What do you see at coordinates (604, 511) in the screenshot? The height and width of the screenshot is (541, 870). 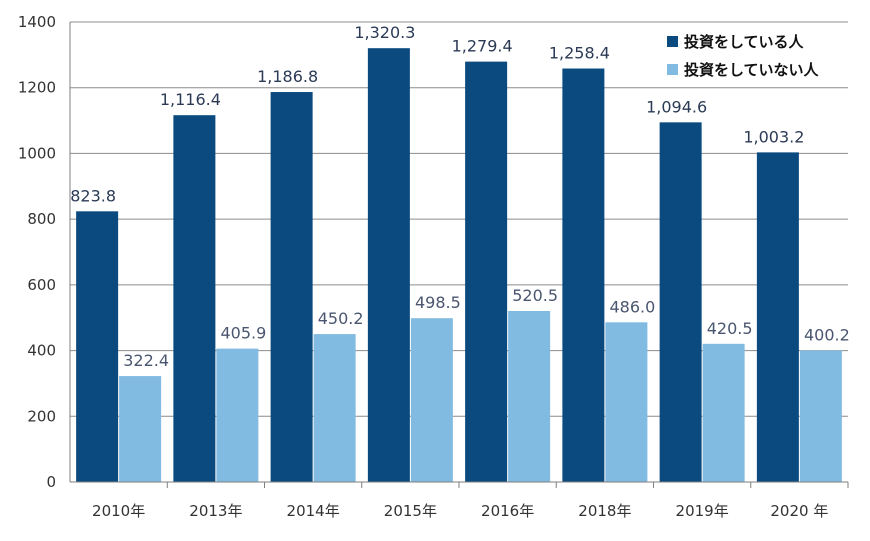 I see `x-tick-label: 2018年` at bounding box center [604, 511].